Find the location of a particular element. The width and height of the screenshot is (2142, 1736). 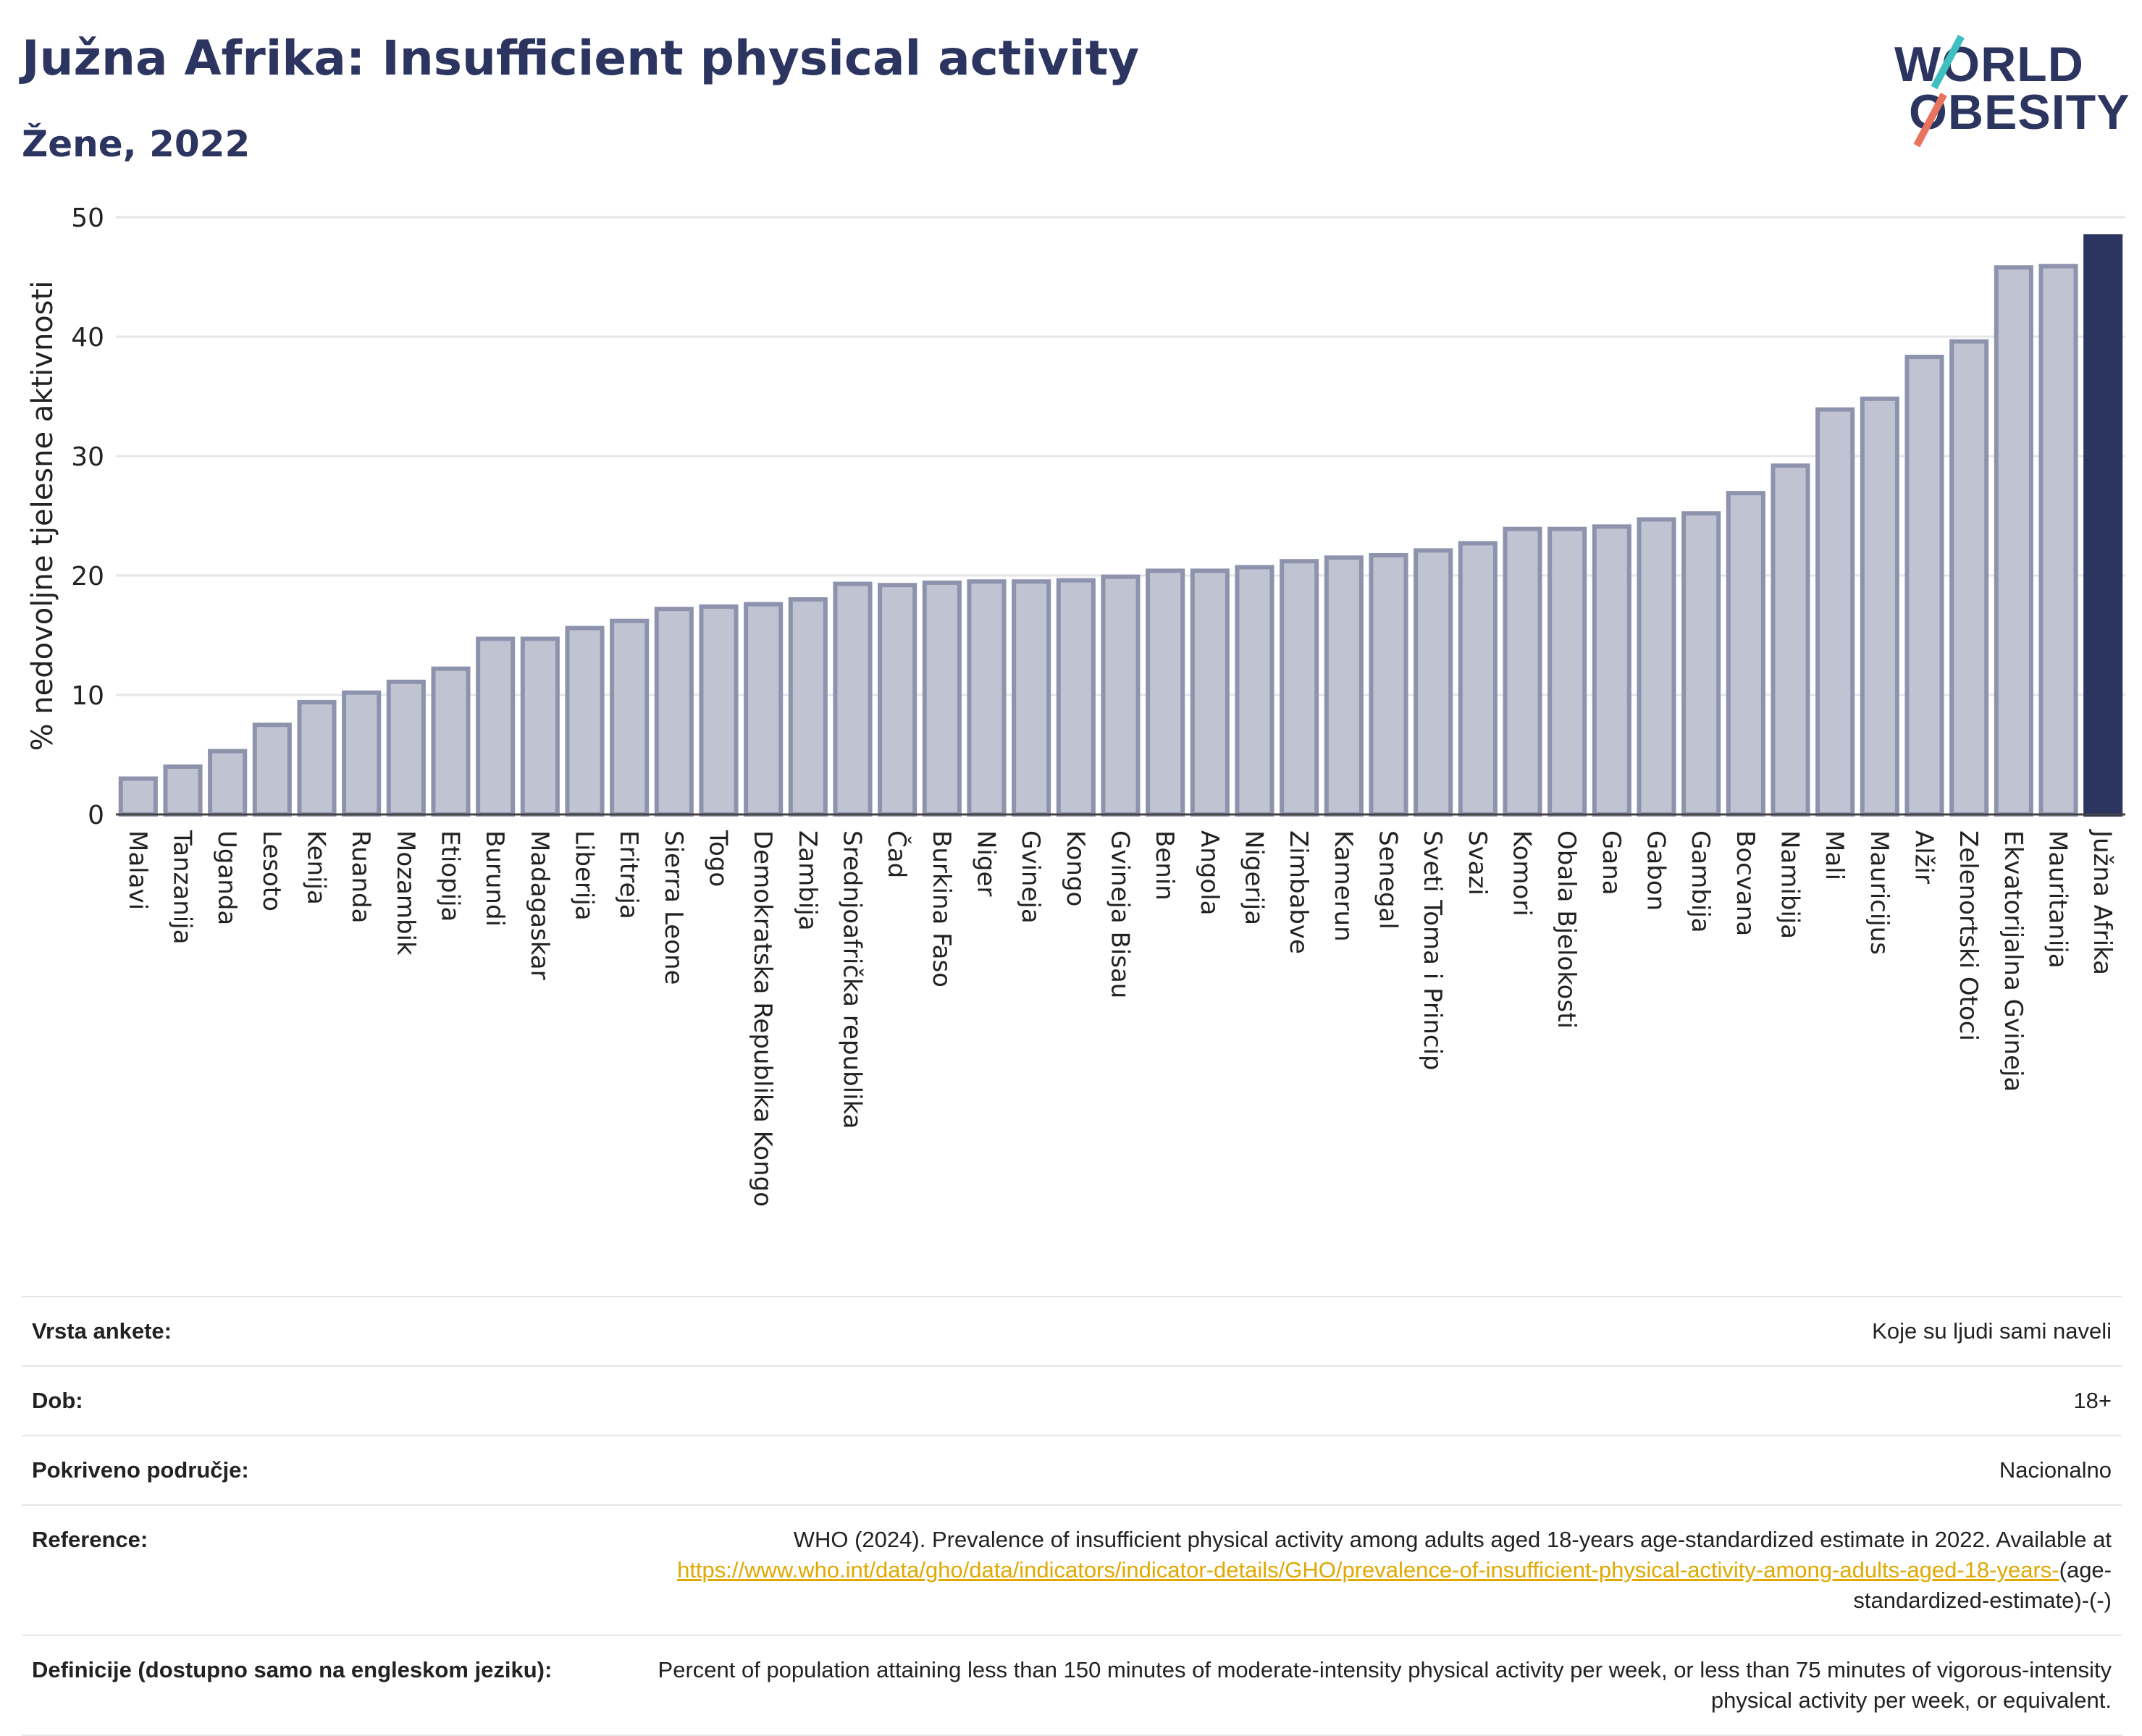

info-label: Reference: is located at coordinates (90, 1539).